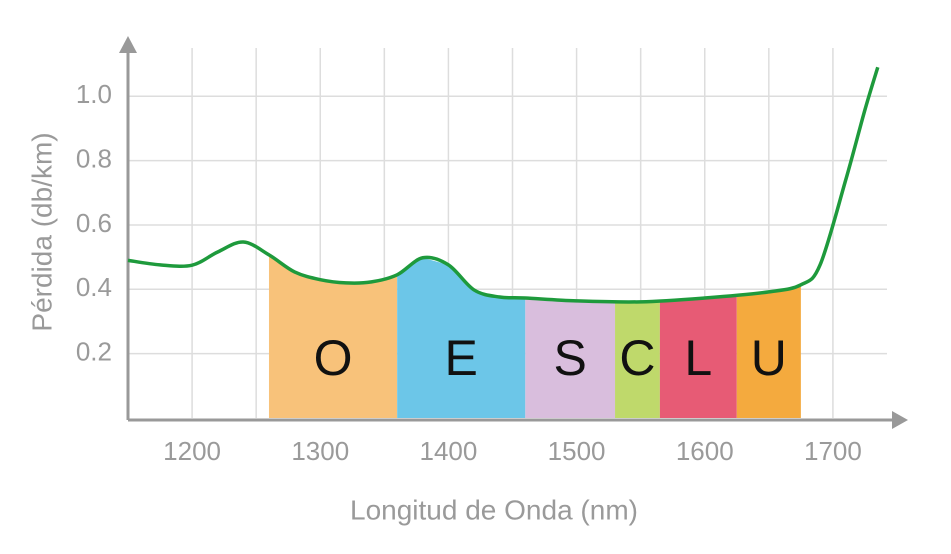  What do you see at coordinates (94, 158) in the screenshot?
I see `y-tick-label: 0.8` at bounding box center [94, 158].